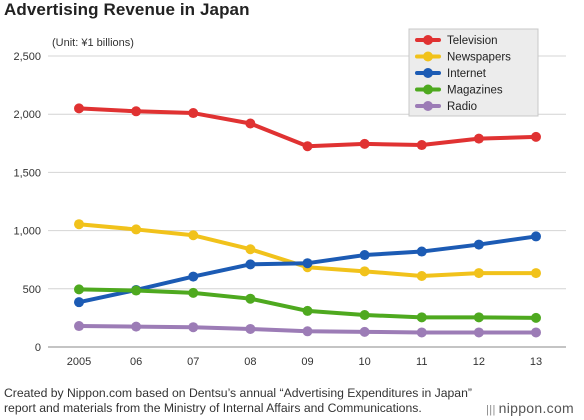 The width and height of the screenshot is (584, 420). Describe the element at coordinates (27, 202) in the screenshot. I see `y-axis-tick-labels: 0 500 1,000 1,500 2,000 2,500` at that location.